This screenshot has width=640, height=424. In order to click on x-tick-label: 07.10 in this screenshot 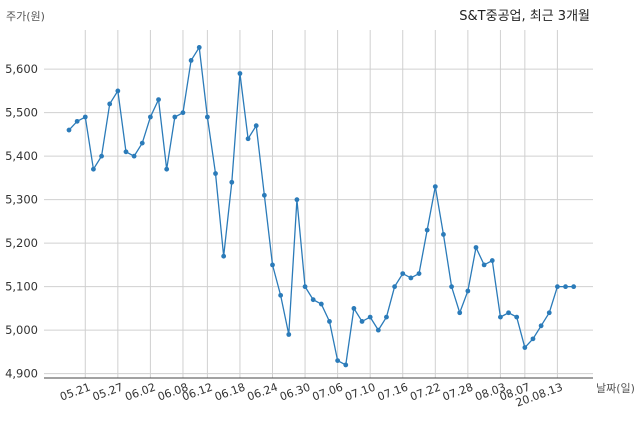, I will do `click(360, 392)`.